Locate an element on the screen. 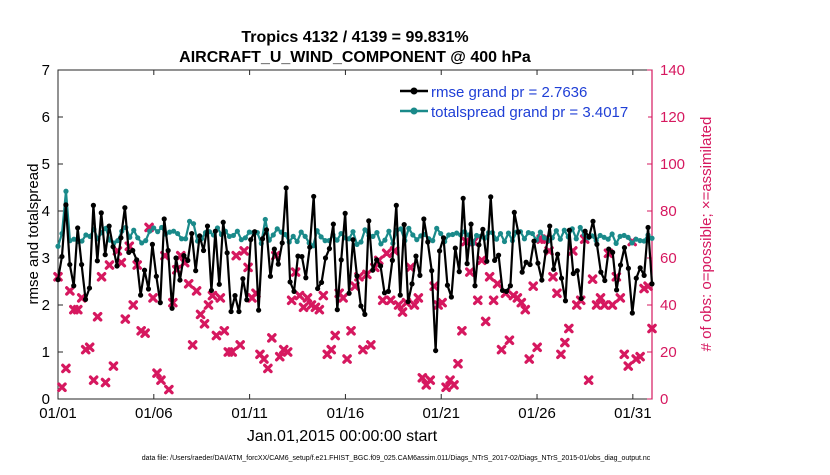 The image size is (830, 475). x-tick-label: 01/26 is located at coordinates (537, 413).